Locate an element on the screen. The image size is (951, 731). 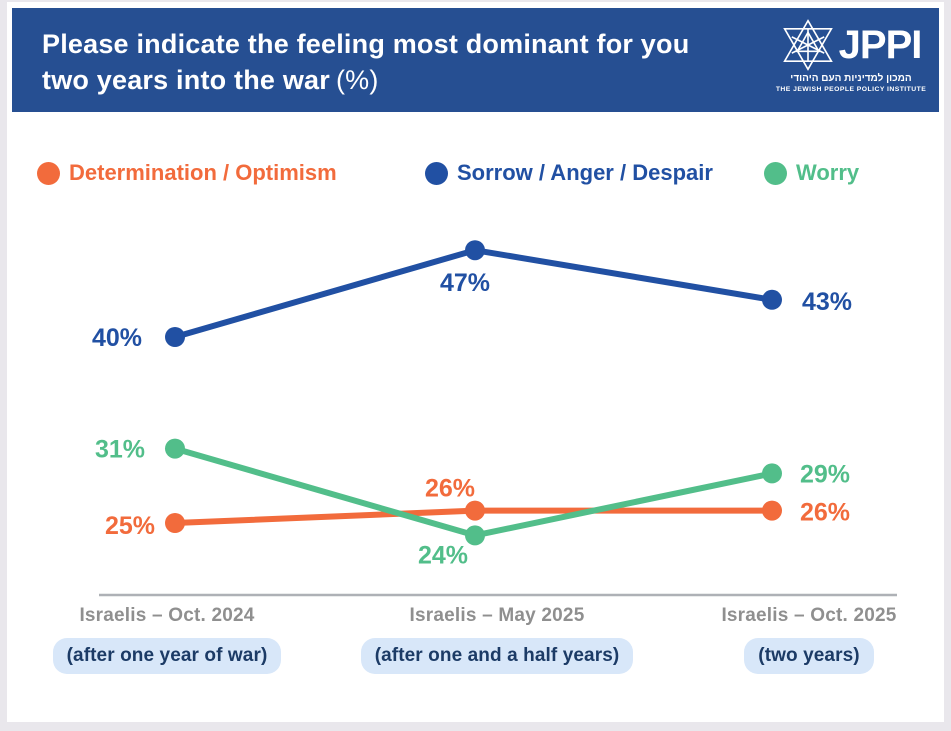
logo-english-name: THE JEWISH PEOPLE POLICY INSTITUTE is located at coordinates (851, 89).